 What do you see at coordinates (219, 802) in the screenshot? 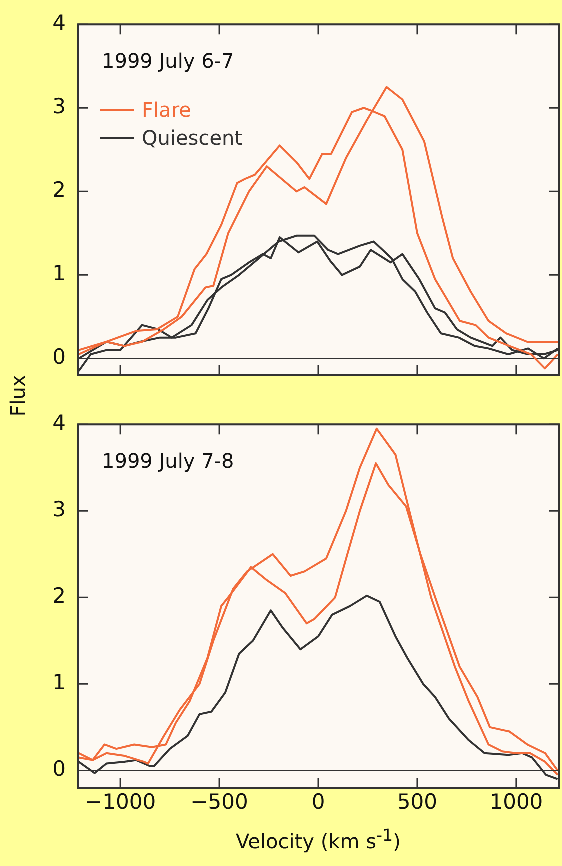
I see `x-tick-label: −500` at bounding box center [219, 802].